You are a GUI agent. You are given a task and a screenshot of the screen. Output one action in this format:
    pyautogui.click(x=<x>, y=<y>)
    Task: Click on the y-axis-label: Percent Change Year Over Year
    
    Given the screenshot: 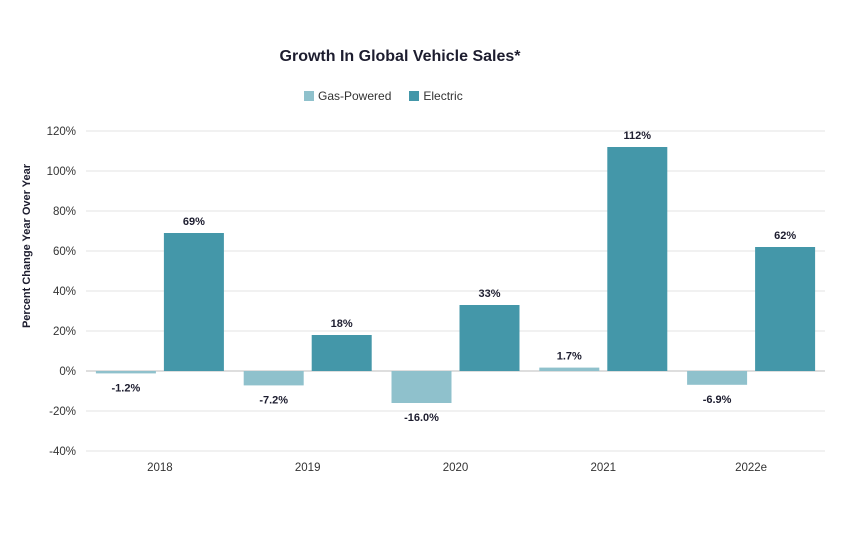 What is the action you would take?
    pyautogui.click(x=27, y=245)
    